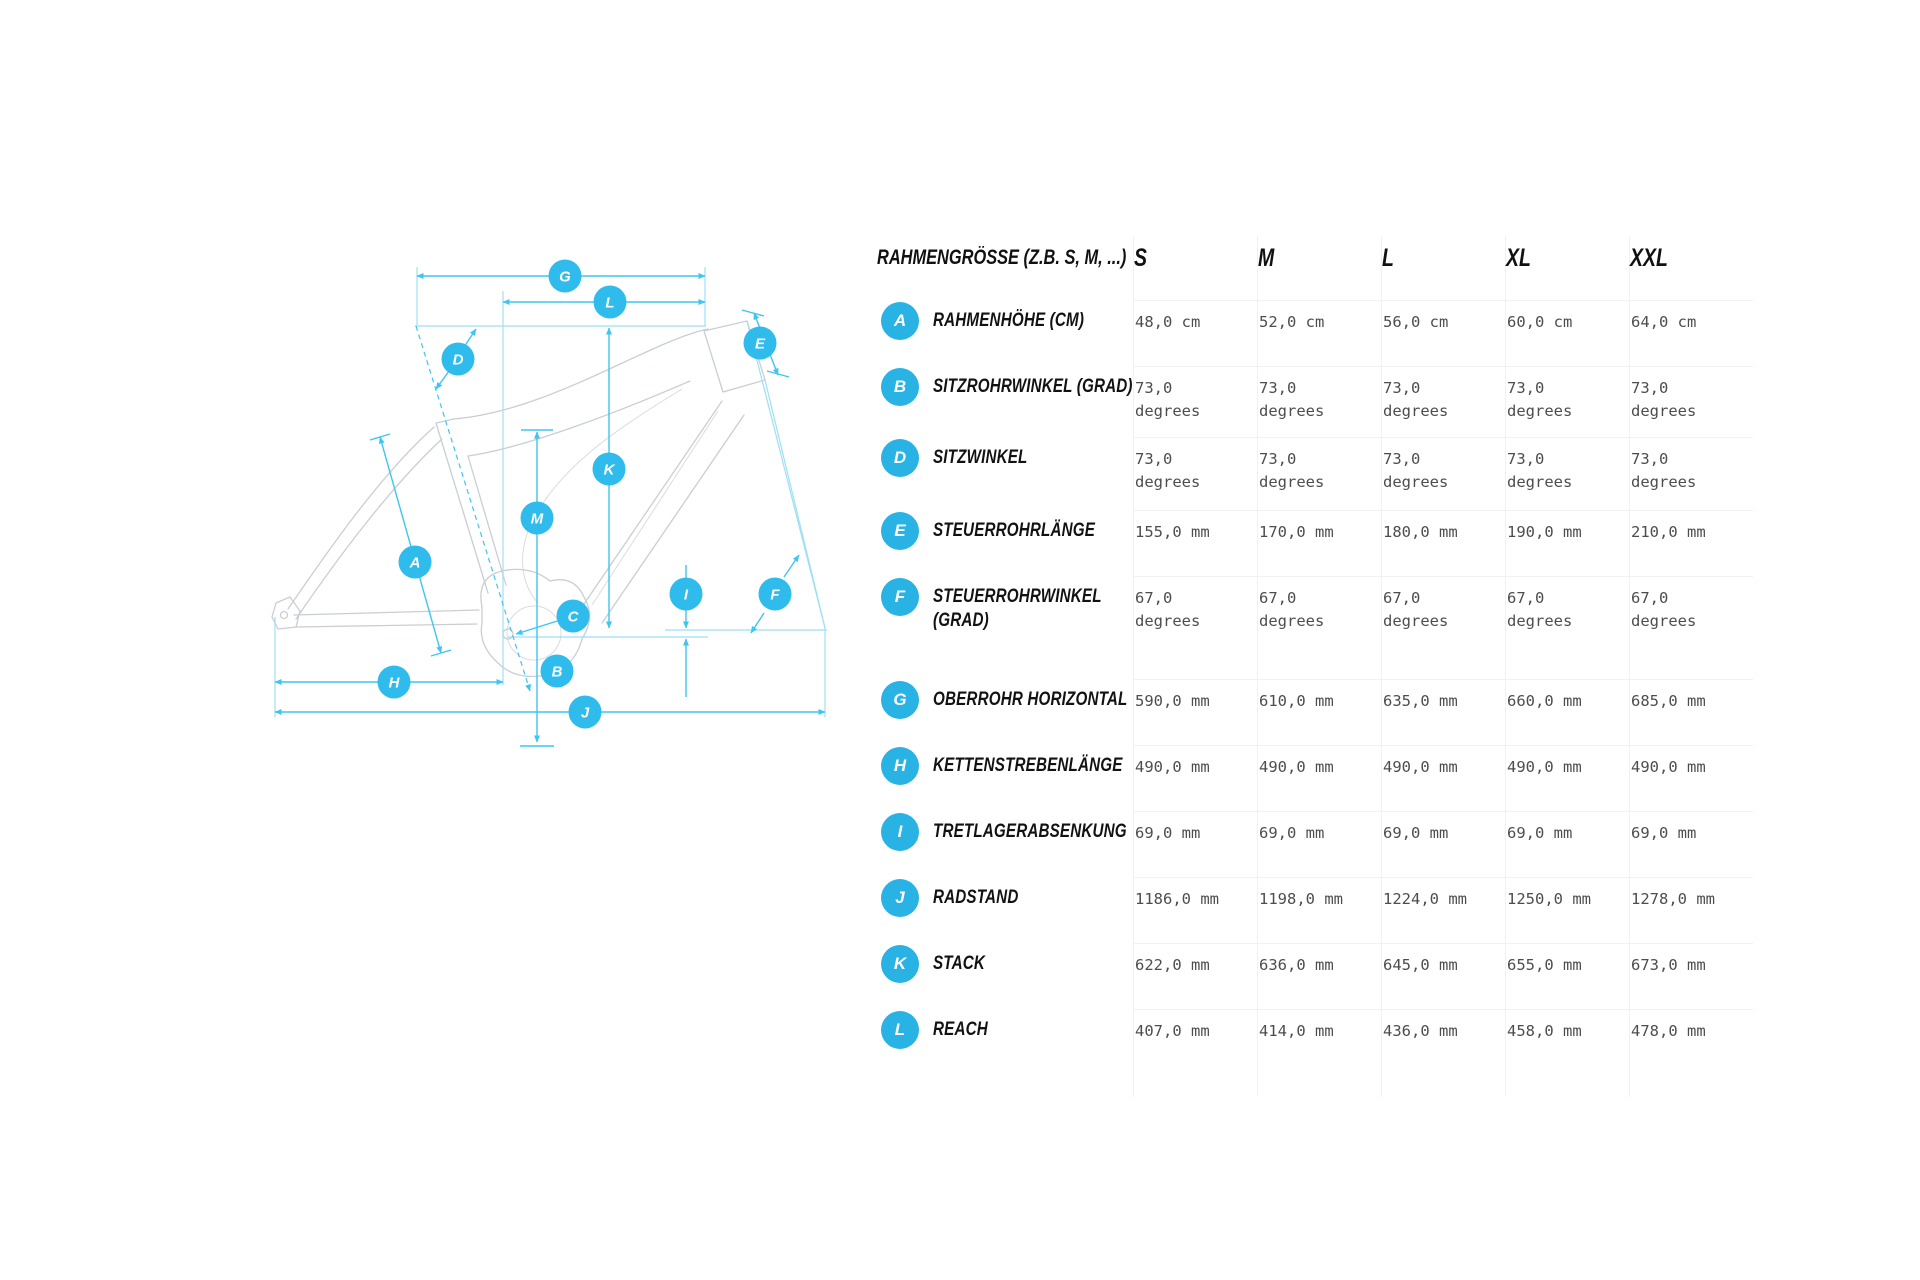 This screenshot has width=1920, height=1280. I want to click on row-letter-badge: I, so click(900, 832).